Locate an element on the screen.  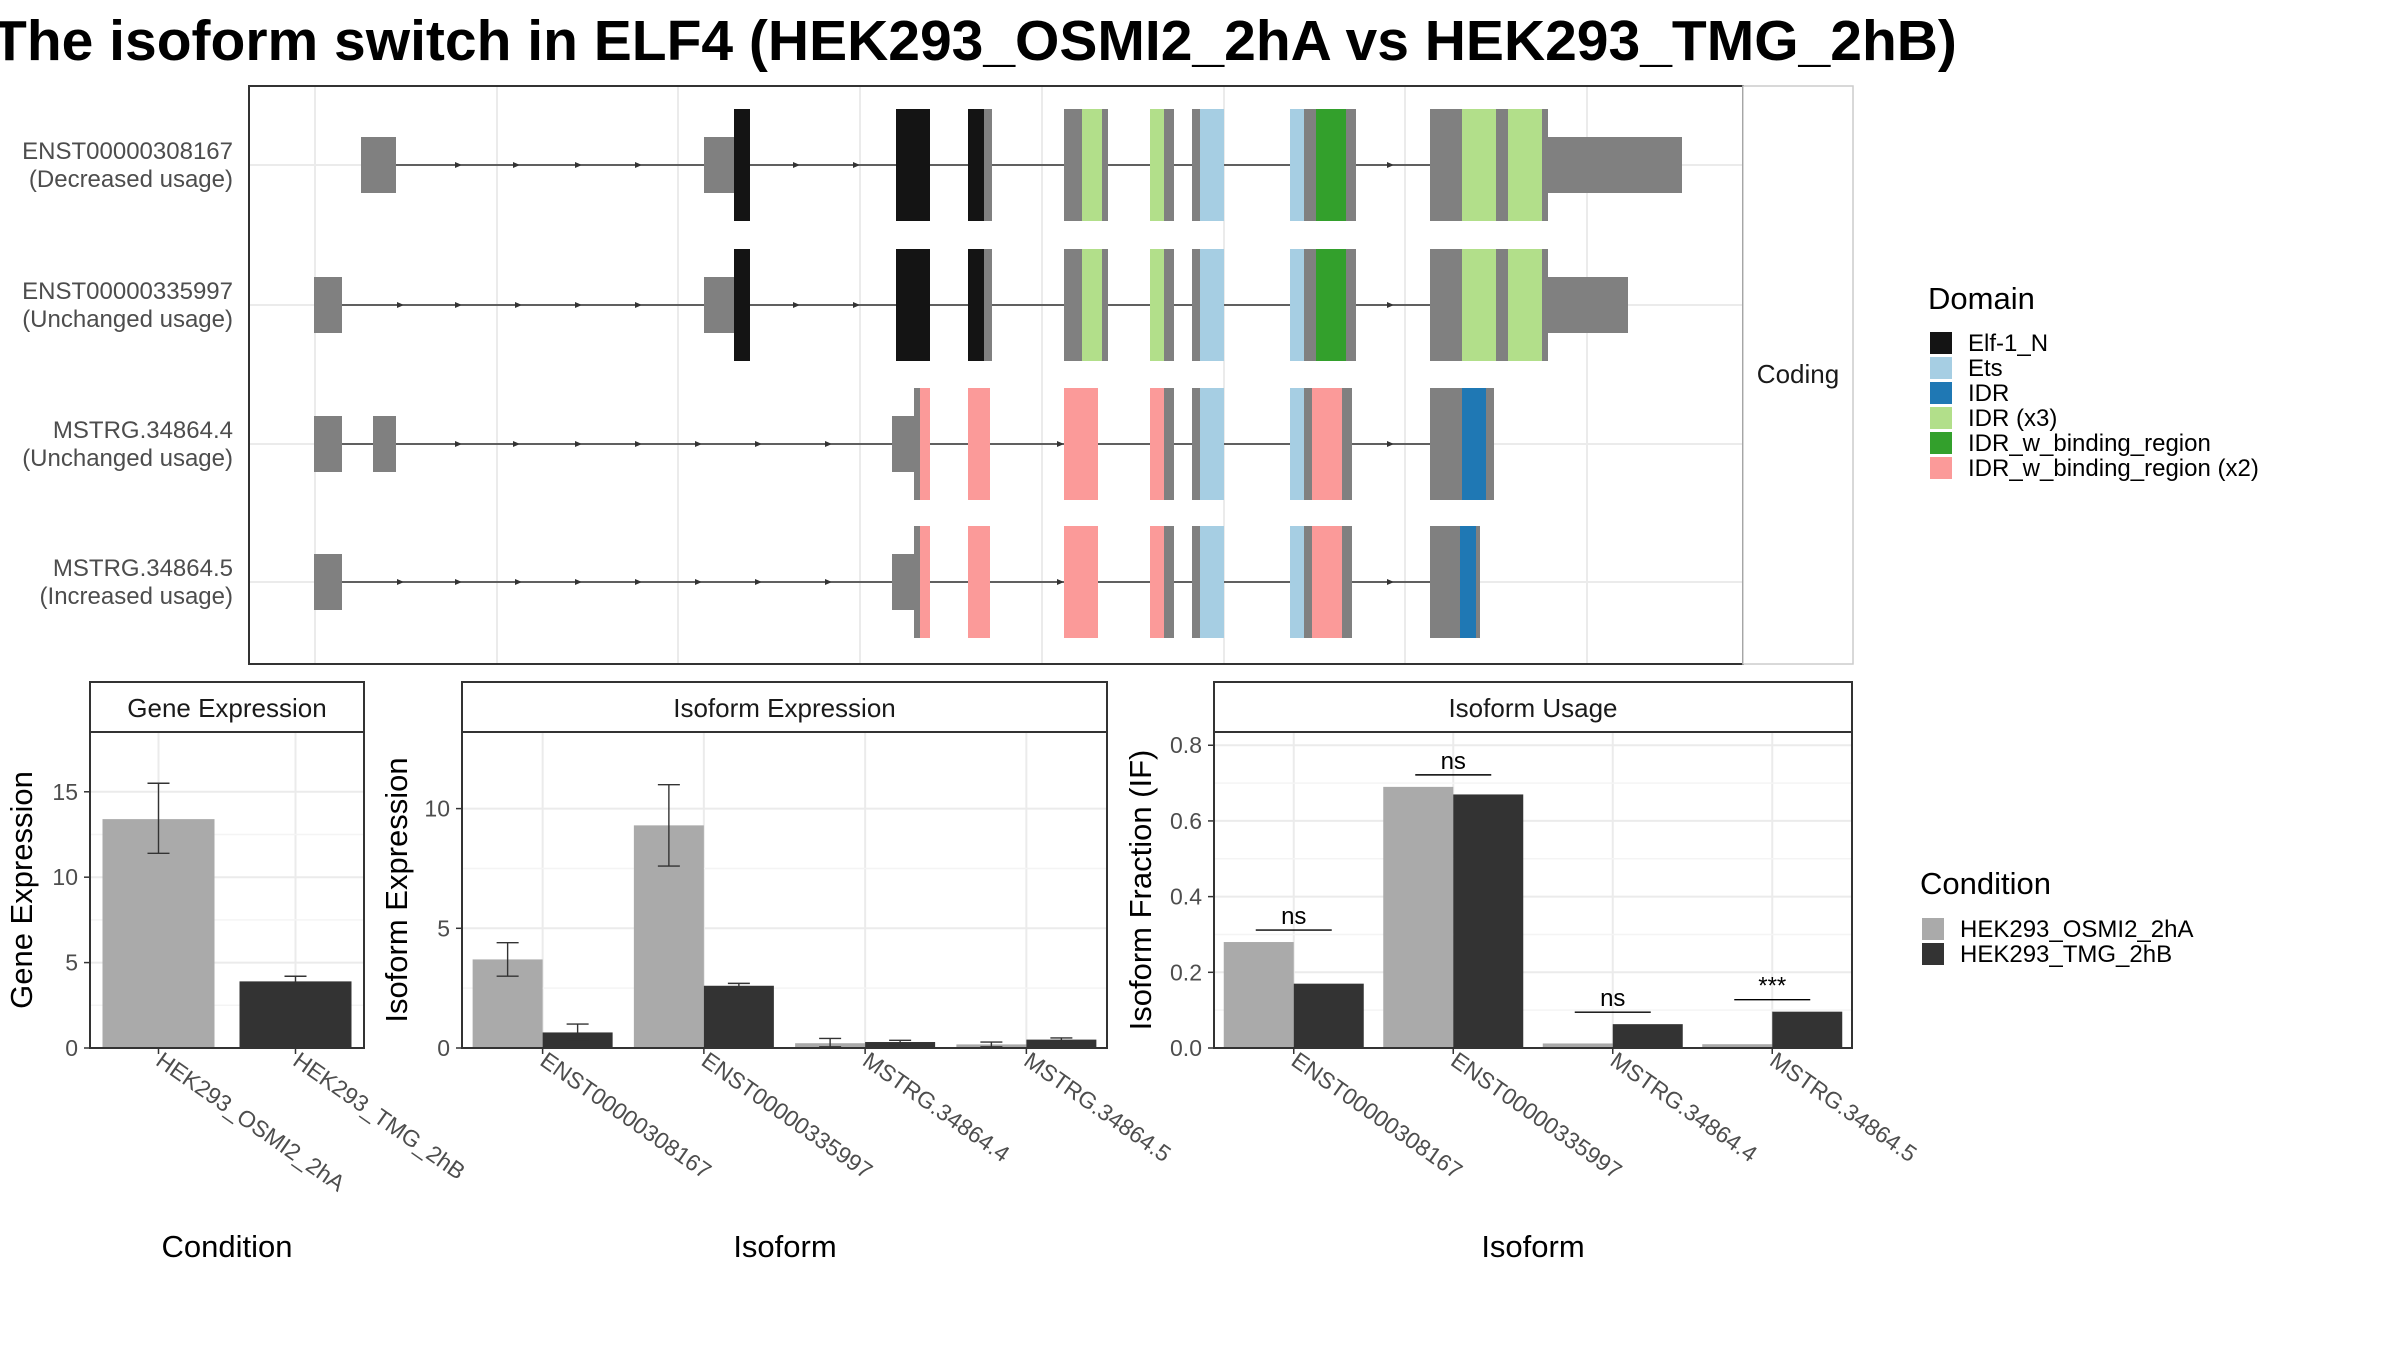
domain-legend-label: IDR_w_binding_region is located at coordinates (2089, 443).